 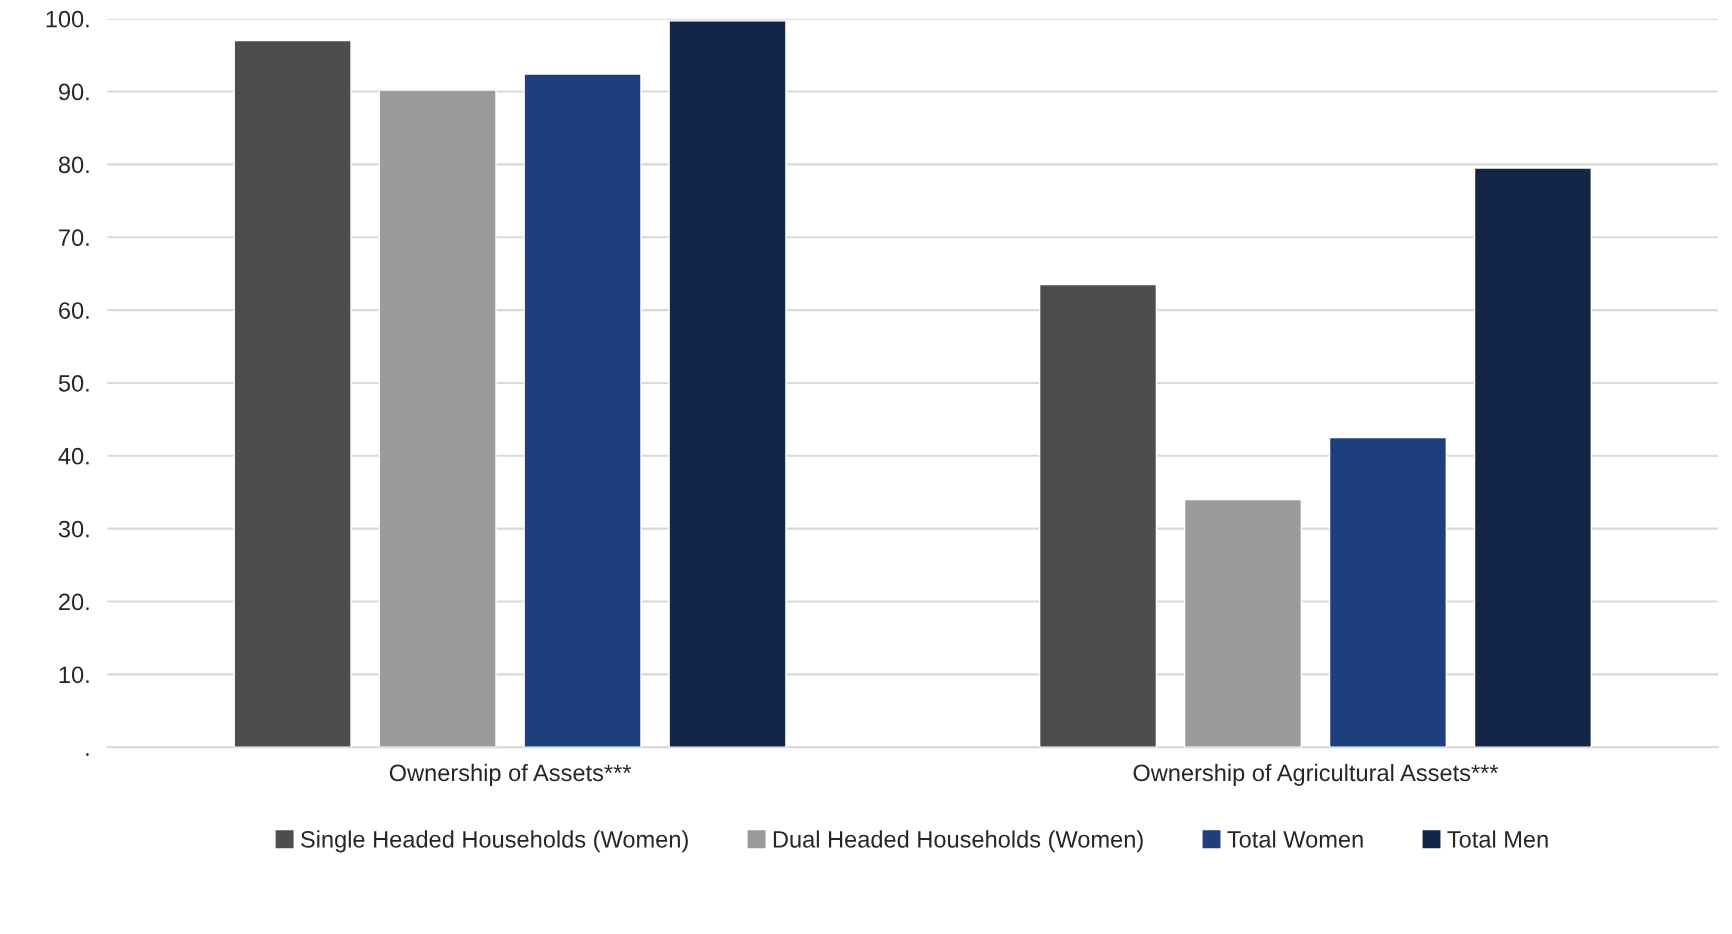 I want to click on y-tick-label: ., so click(x=87, y=754).